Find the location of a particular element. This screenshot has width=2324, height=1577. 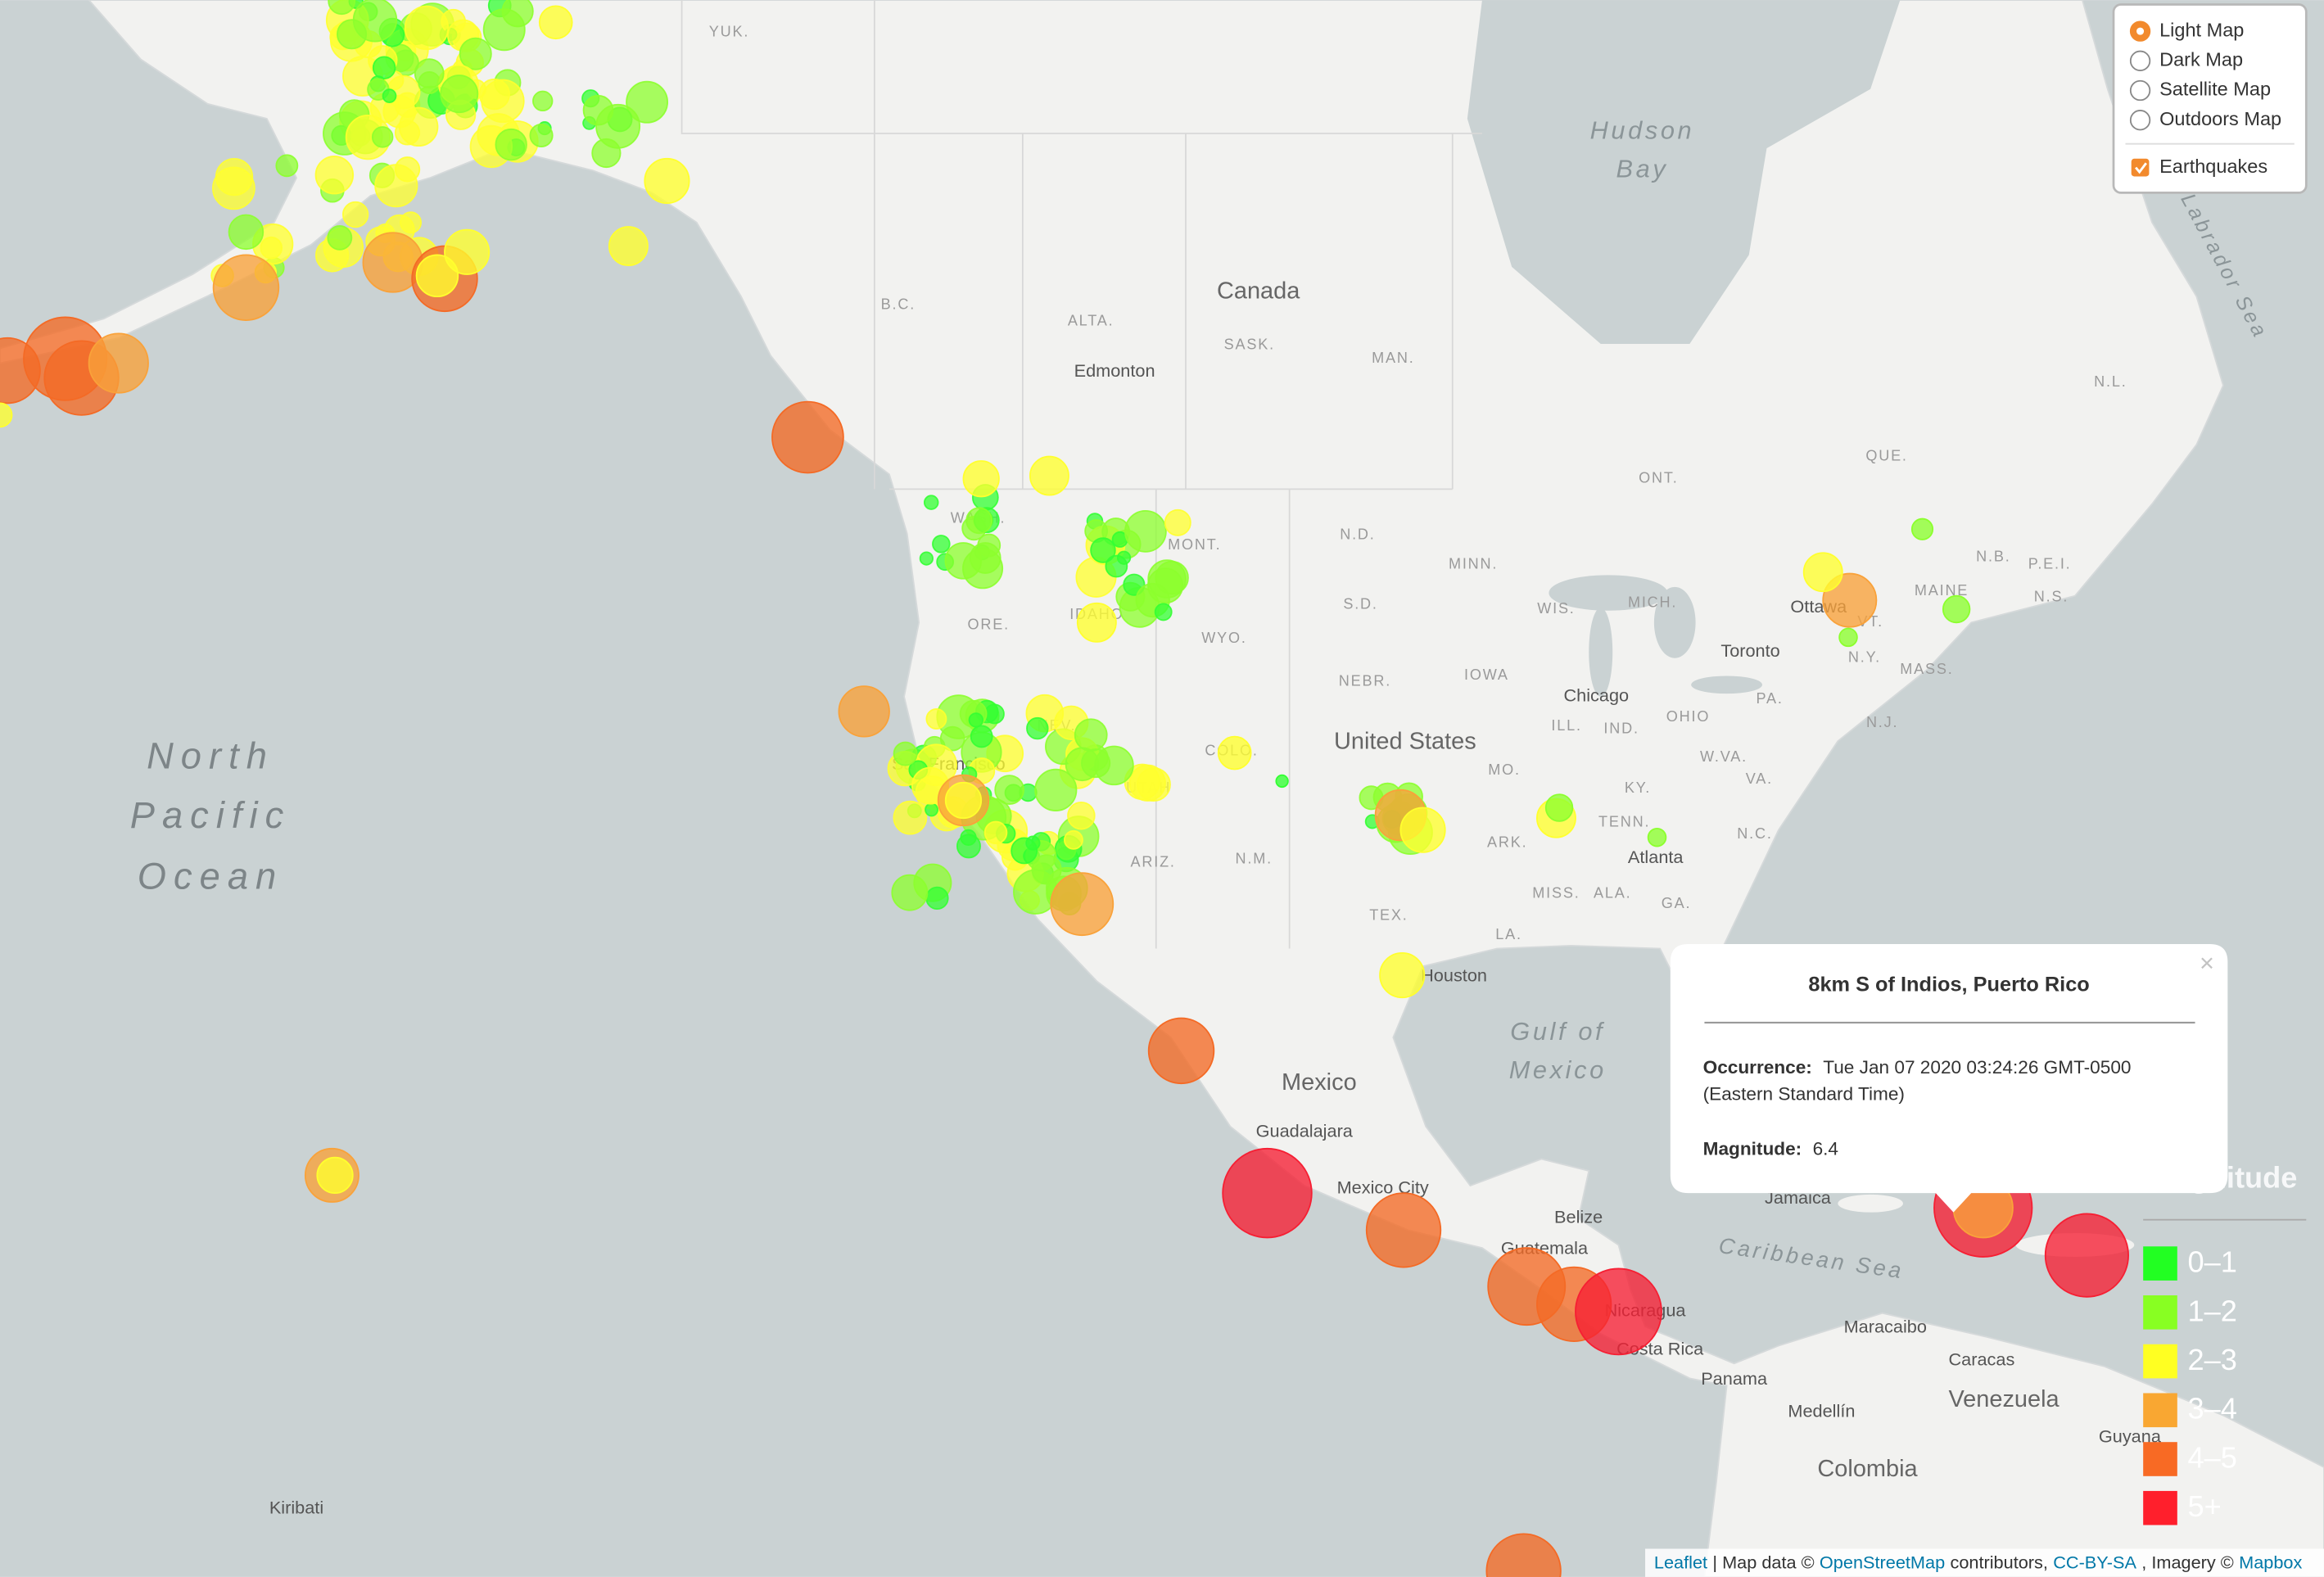

island is located at coordinates (1870, 1203).